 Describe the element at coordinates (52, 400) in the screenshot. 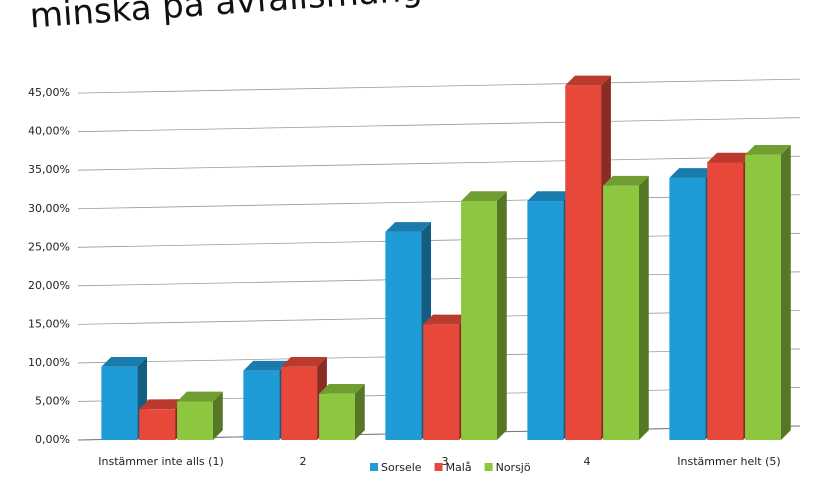

I see `y-tick-label: 5,00%` at that location.